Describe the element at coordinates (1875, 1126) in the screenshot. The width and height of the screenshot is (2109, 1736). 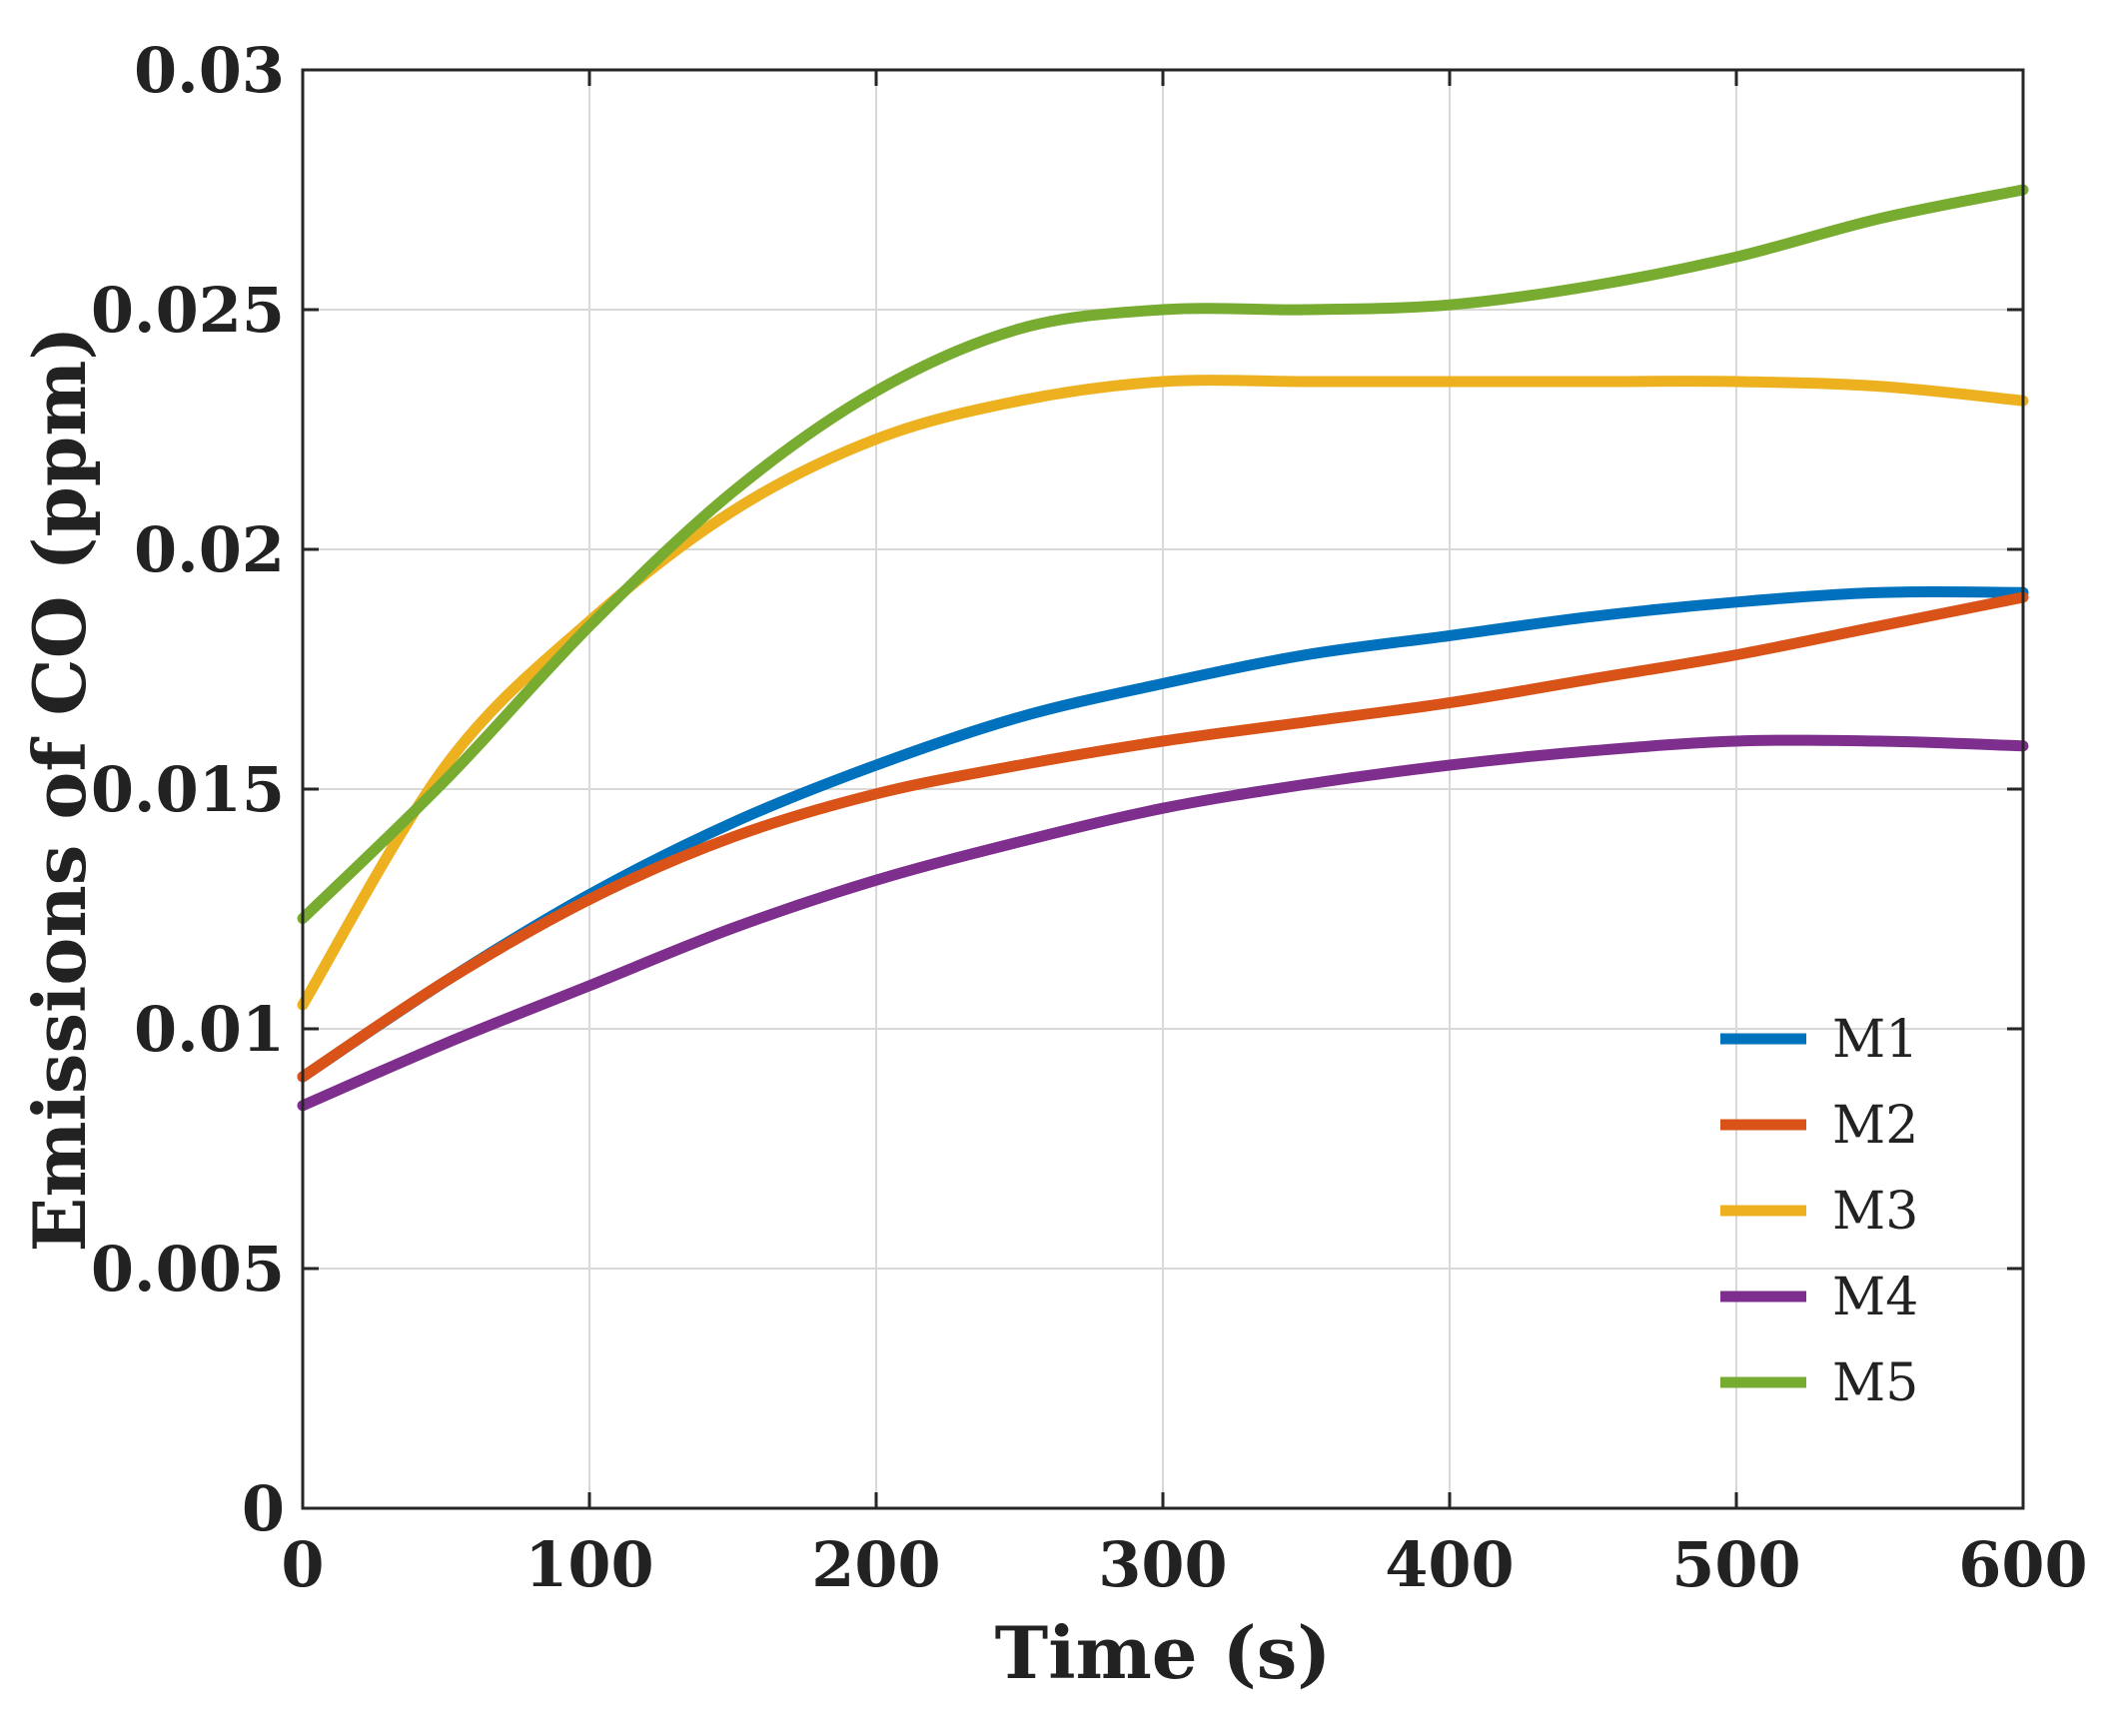
I see `legend-label-m2: M2` at that location.